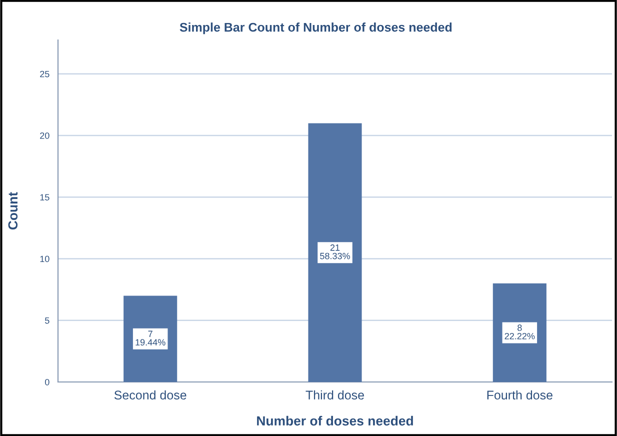 The height and width of the screenshot is (436, 617). I want to click on y-axis-title: Count, so click(13, 211).